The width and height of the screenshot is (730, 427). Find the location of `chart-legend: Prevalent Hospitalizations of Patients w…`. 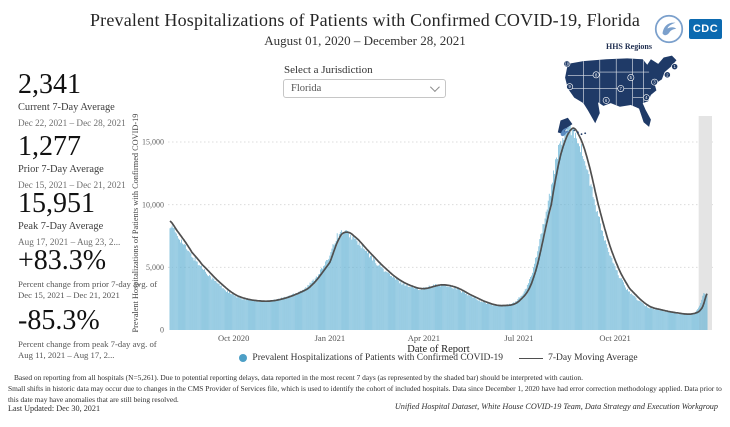

chart-legend: Prevalent Hospitalizations of Patients w… is located at coordinates (438, 358).